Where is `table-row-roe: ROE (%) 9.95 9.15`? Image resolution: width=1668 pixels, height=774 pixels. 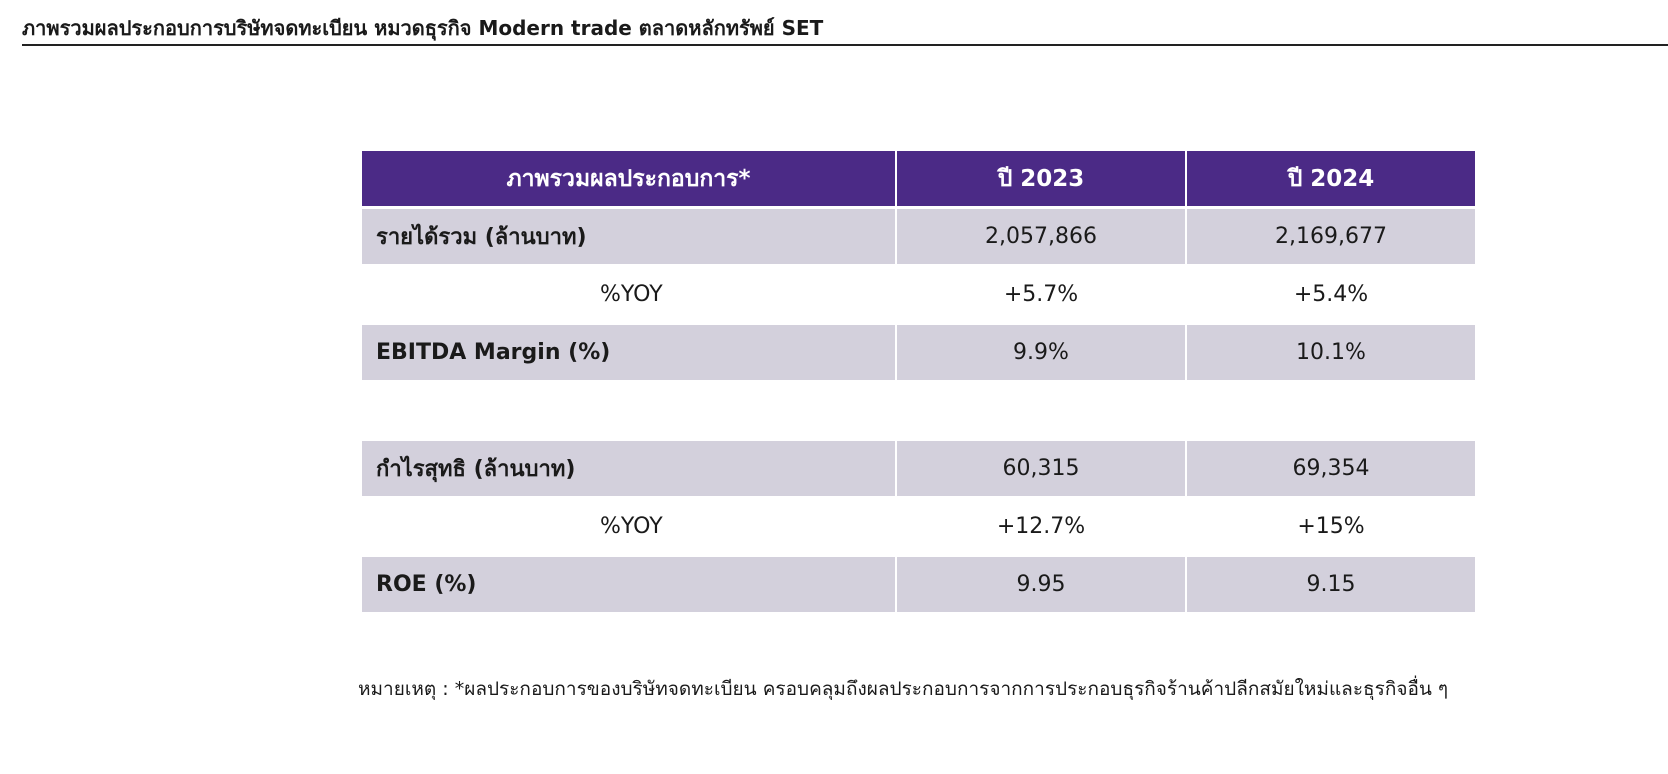 table-row-roe: ROE (%) 9.95 9.15 is located at coordinates (918, 584).